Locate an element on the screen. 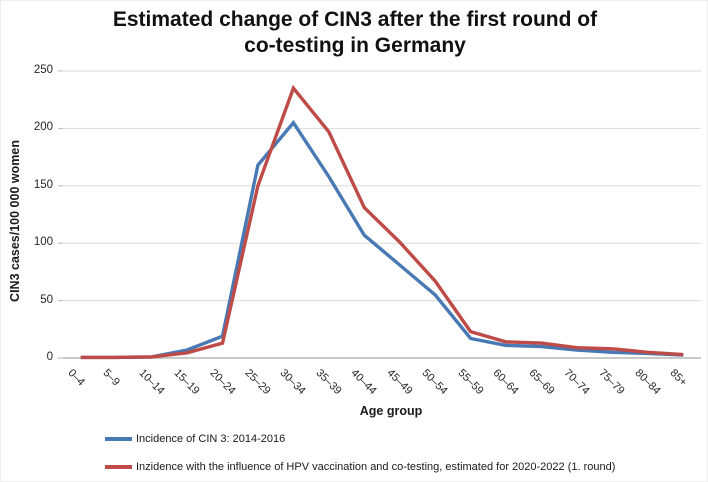 This screenshot has height=482, width=708. legend-item-incidence-2014-2016: Incidence of CIN 3: 2014-2016 is located at coordinates (195, 439).